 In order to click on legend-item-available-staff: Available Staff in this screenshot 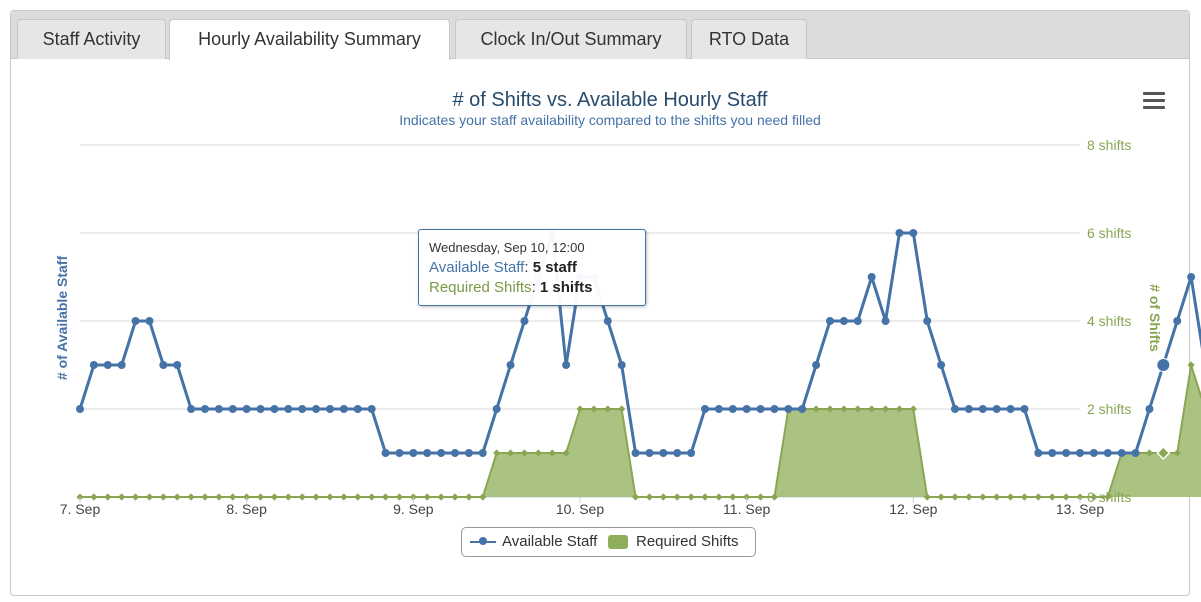, I will do `click(540, 542)`.